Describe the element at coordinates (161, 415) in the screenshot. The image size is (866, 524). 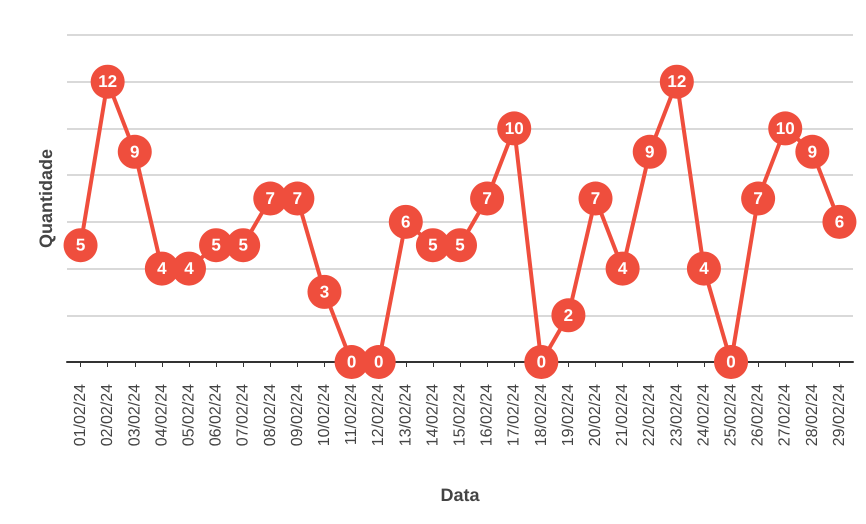
I see `x-tick-label: 04/02/24` at that location.